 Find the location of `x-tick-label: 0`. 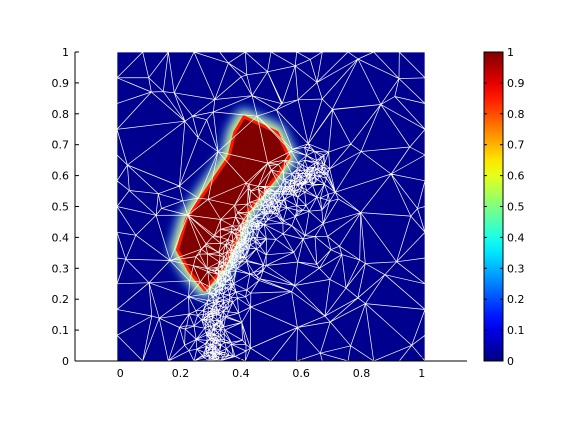

x-tick-label: 0 is located at coordinates (120, 373).